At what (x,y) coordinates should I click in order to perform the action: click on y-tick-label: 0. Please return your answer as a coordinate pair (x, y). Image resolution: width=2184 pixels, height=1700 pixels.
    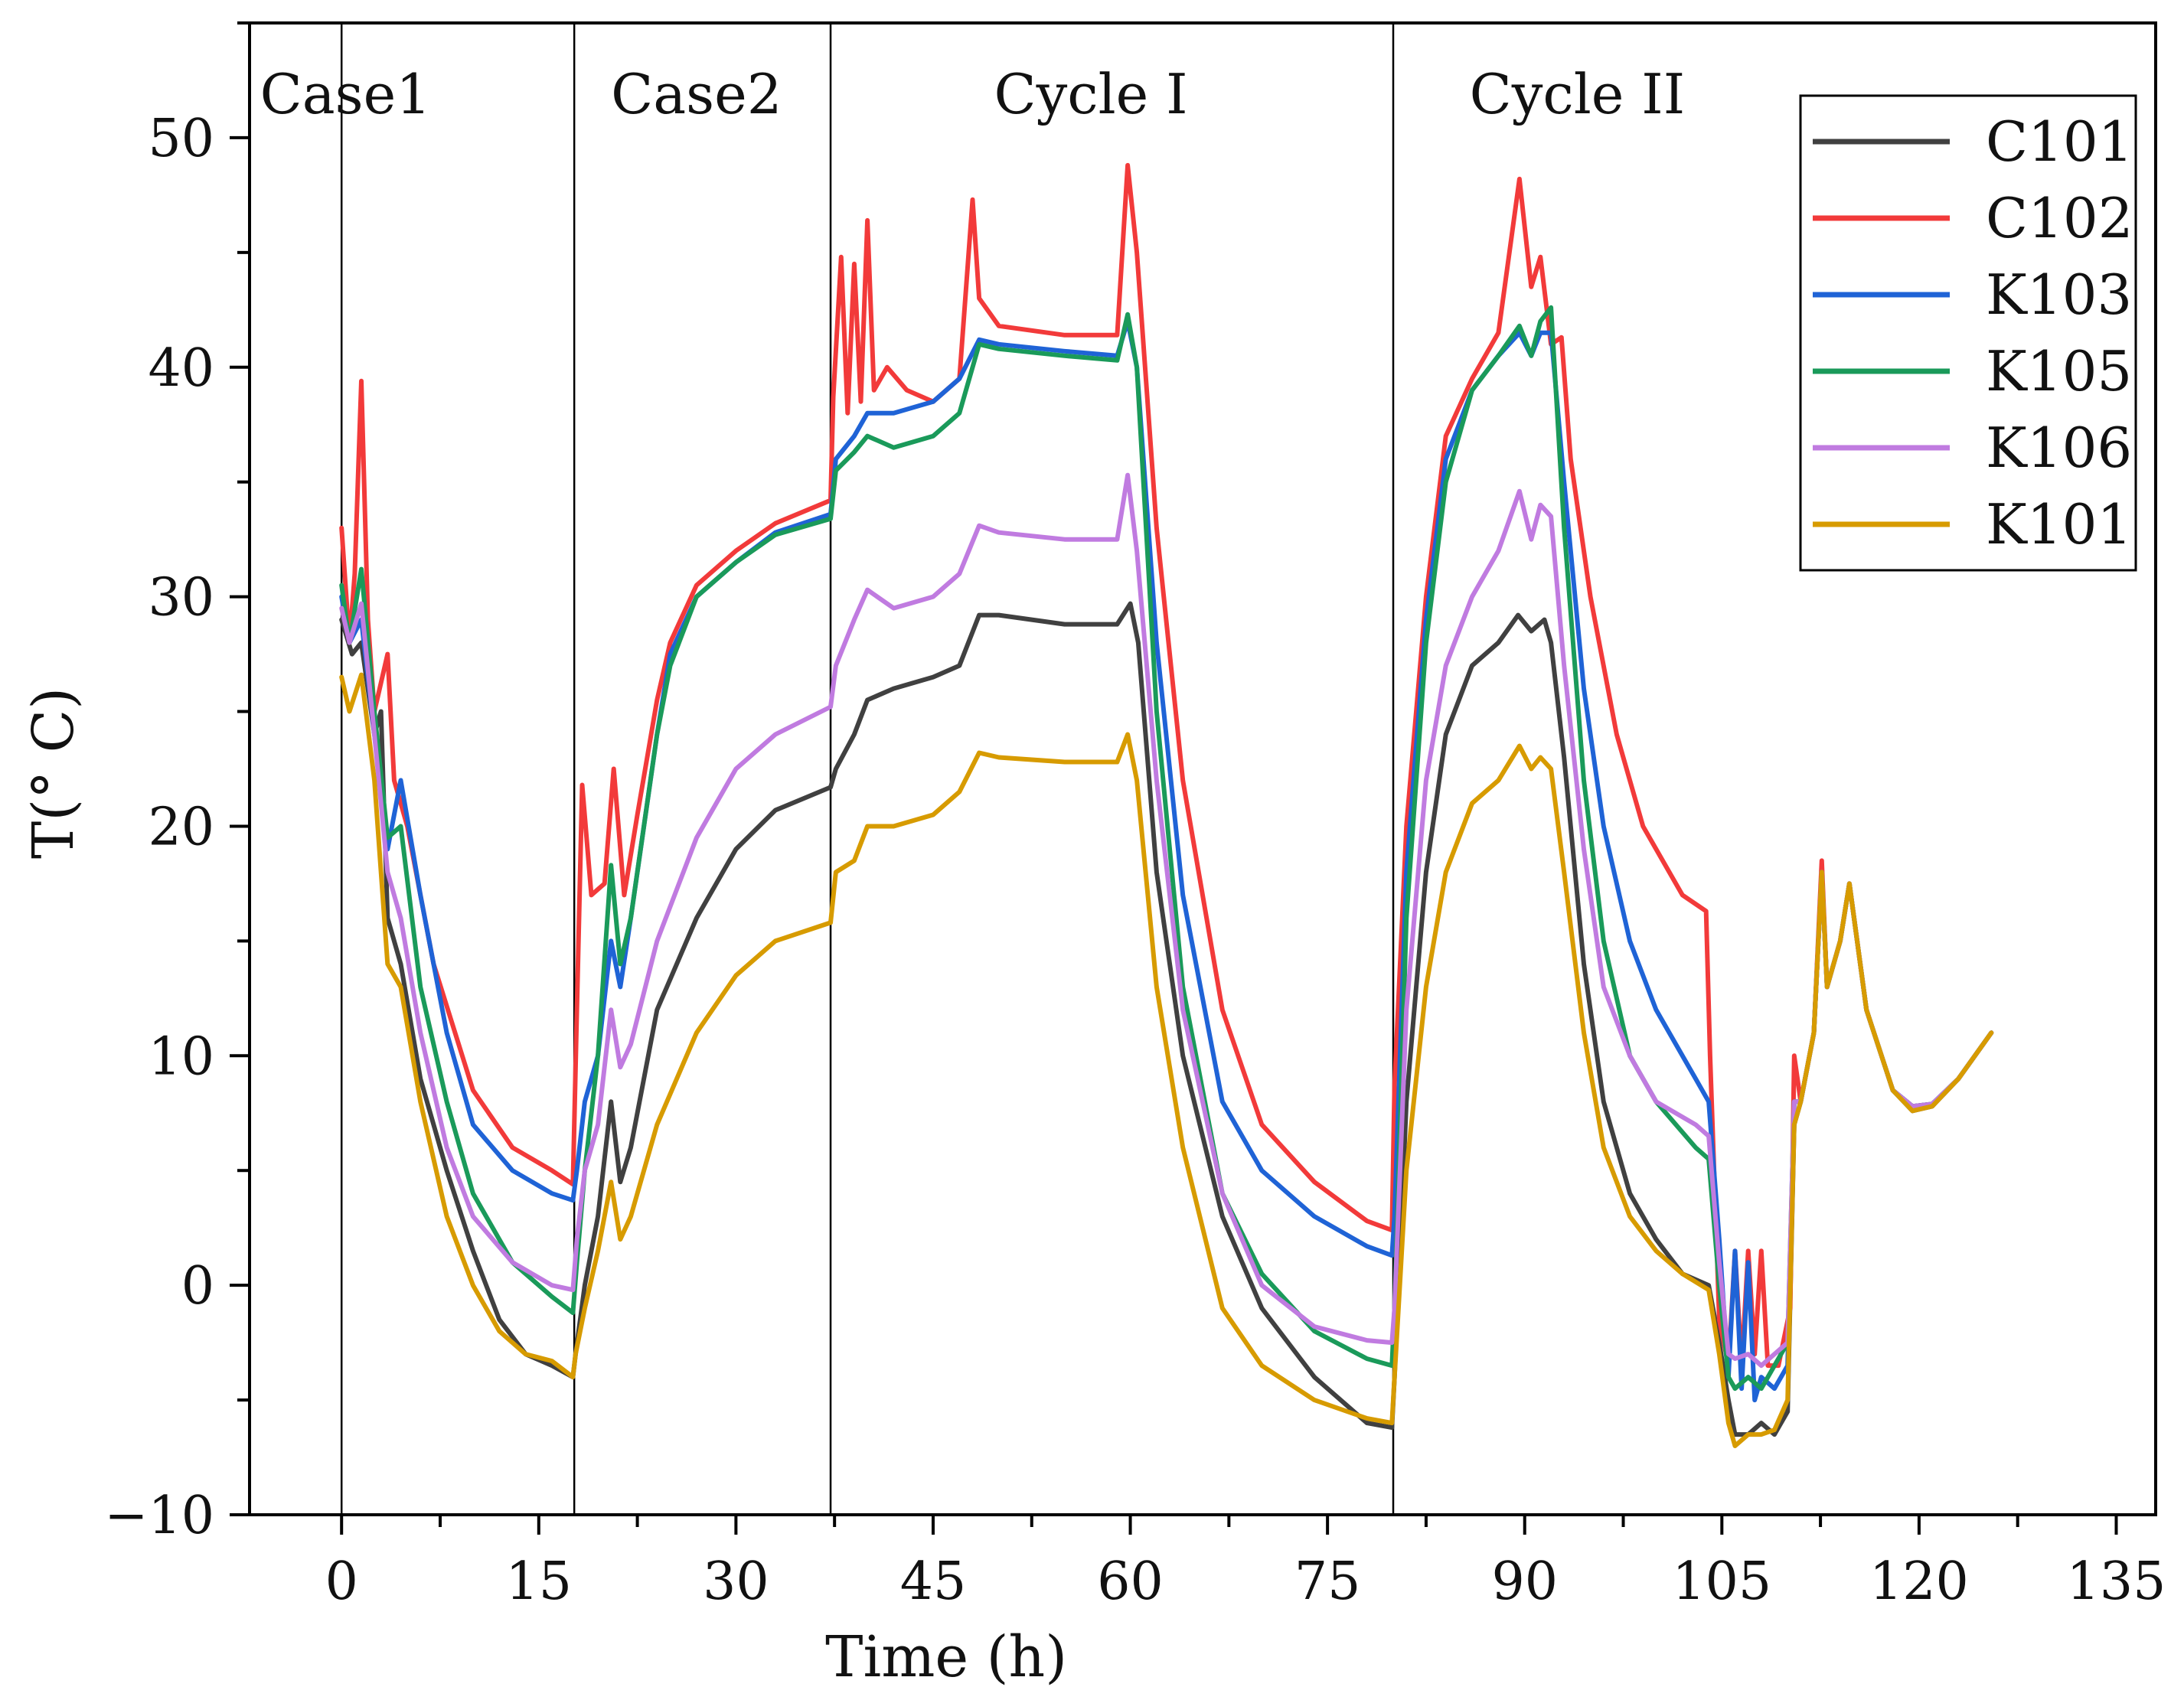
    Looking at the image, I should click on (198, 1286).